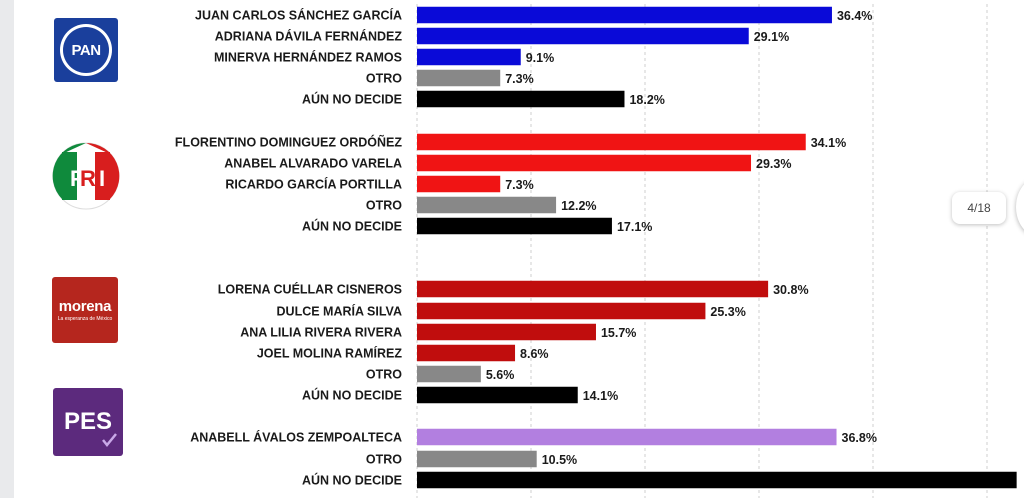 Image resolution: width=1024 pixels, height=498 pixels. Describe the element at coordinates (288, 142) in the screenshot. I see `bar-label: FLORENTINO DOMINGUEZ ORDÓÑEZ` at that location.